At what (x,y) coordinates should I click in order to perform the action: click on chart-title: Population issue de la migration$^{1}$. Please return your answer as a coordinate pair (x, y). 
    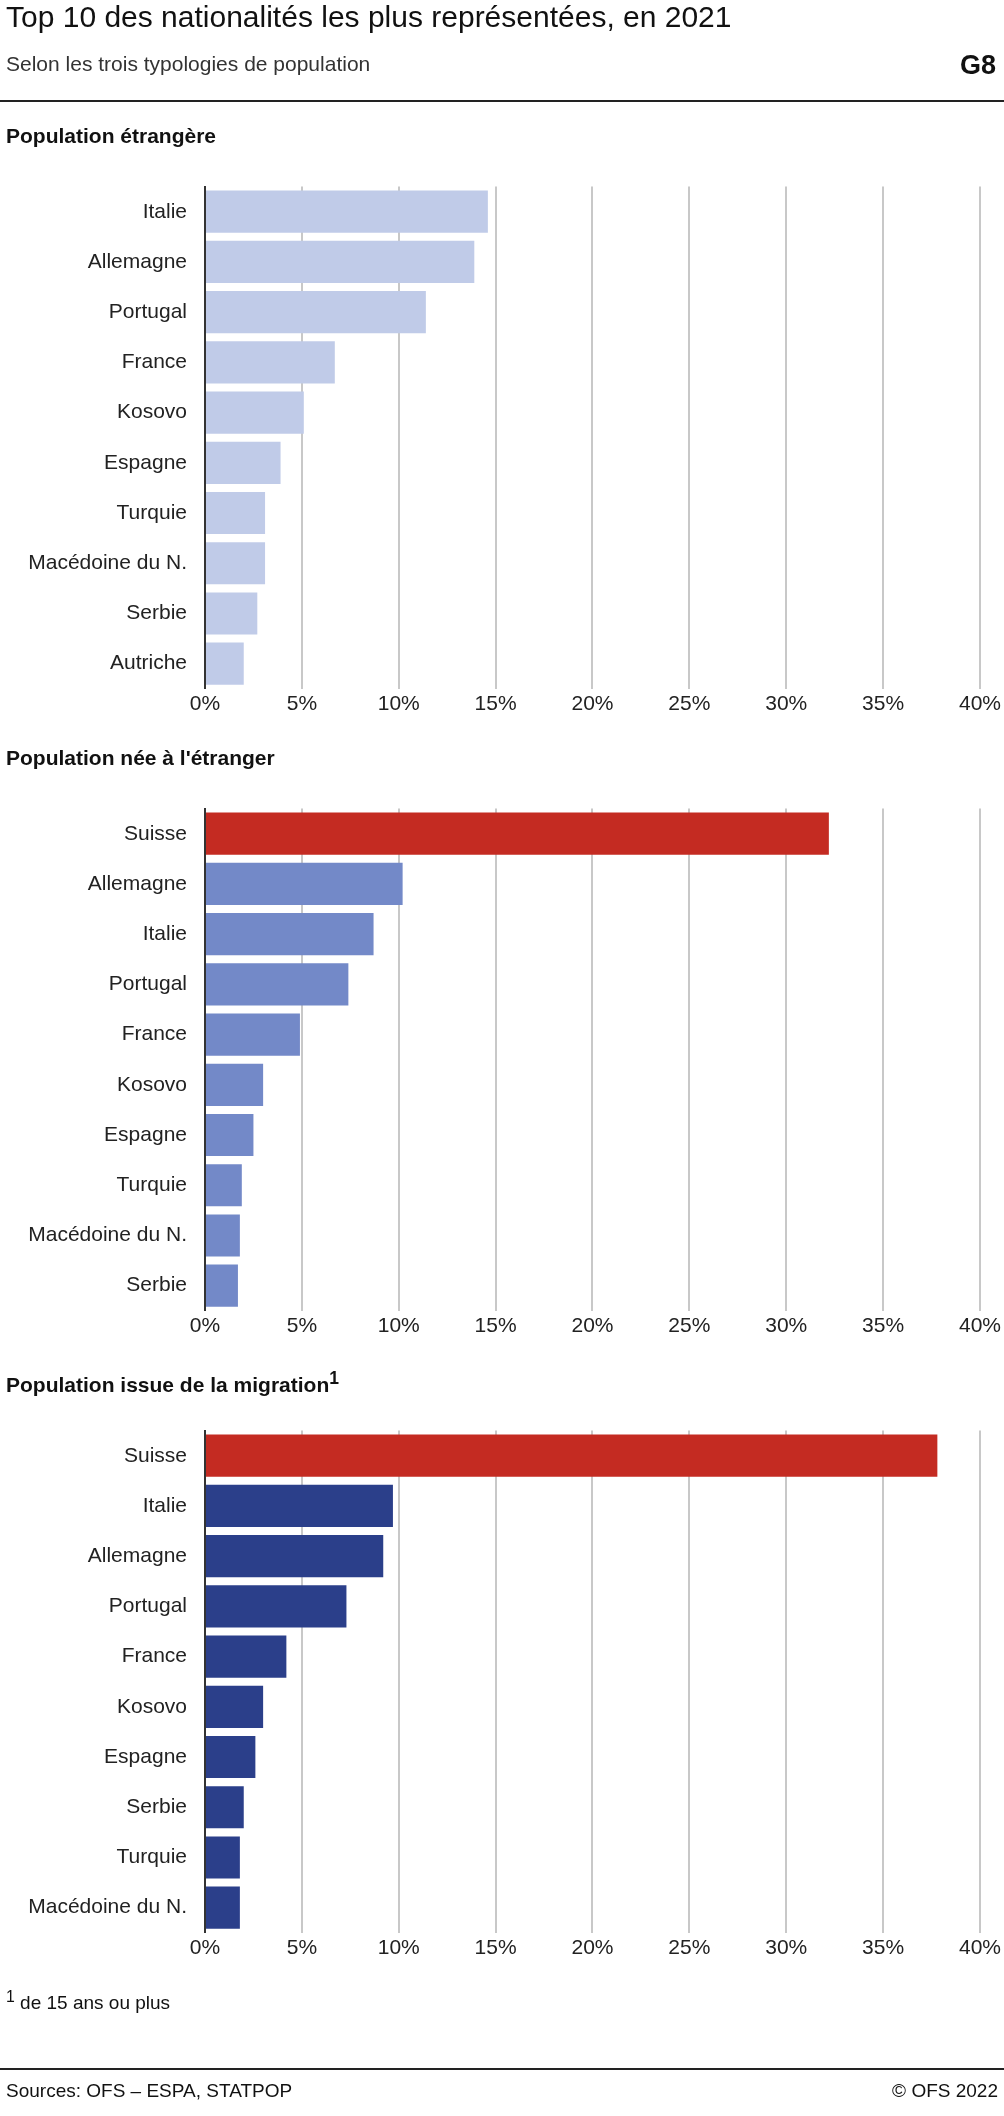
    Looking at the image, I should click on (172, 1382).